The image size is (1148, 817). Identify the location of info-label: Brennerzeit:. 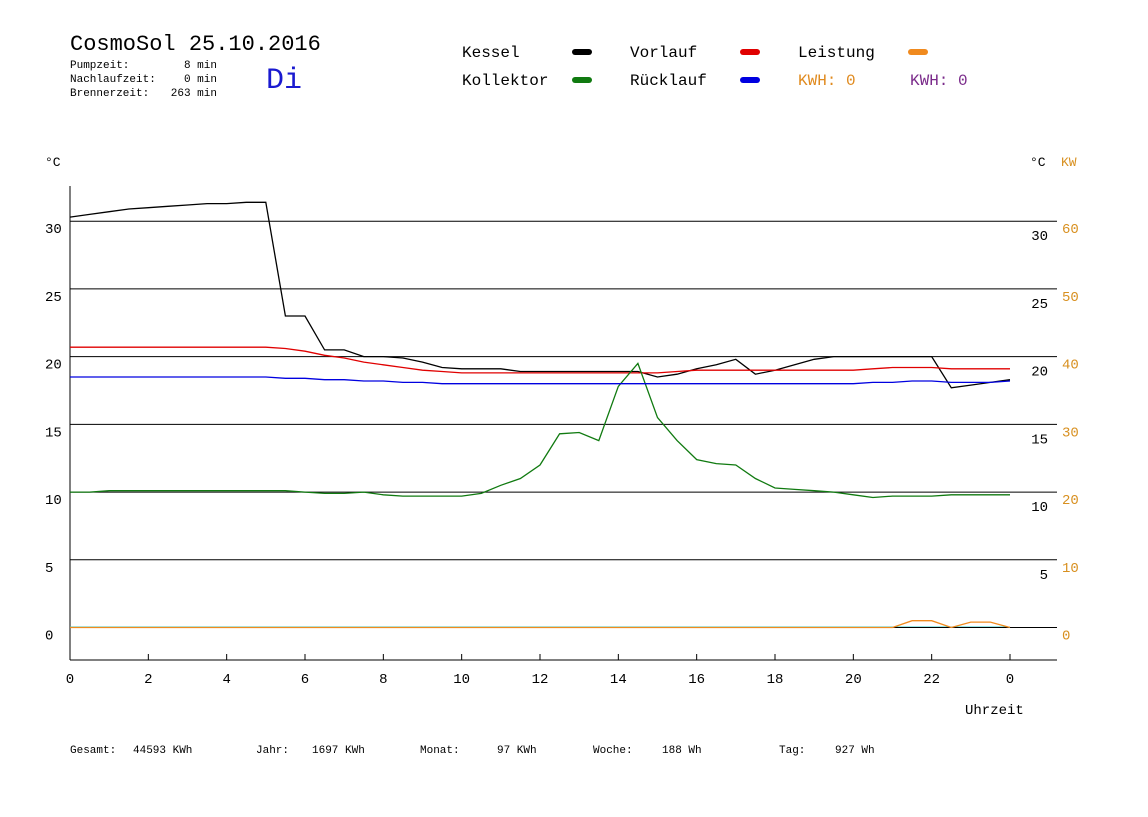
(109, 94).